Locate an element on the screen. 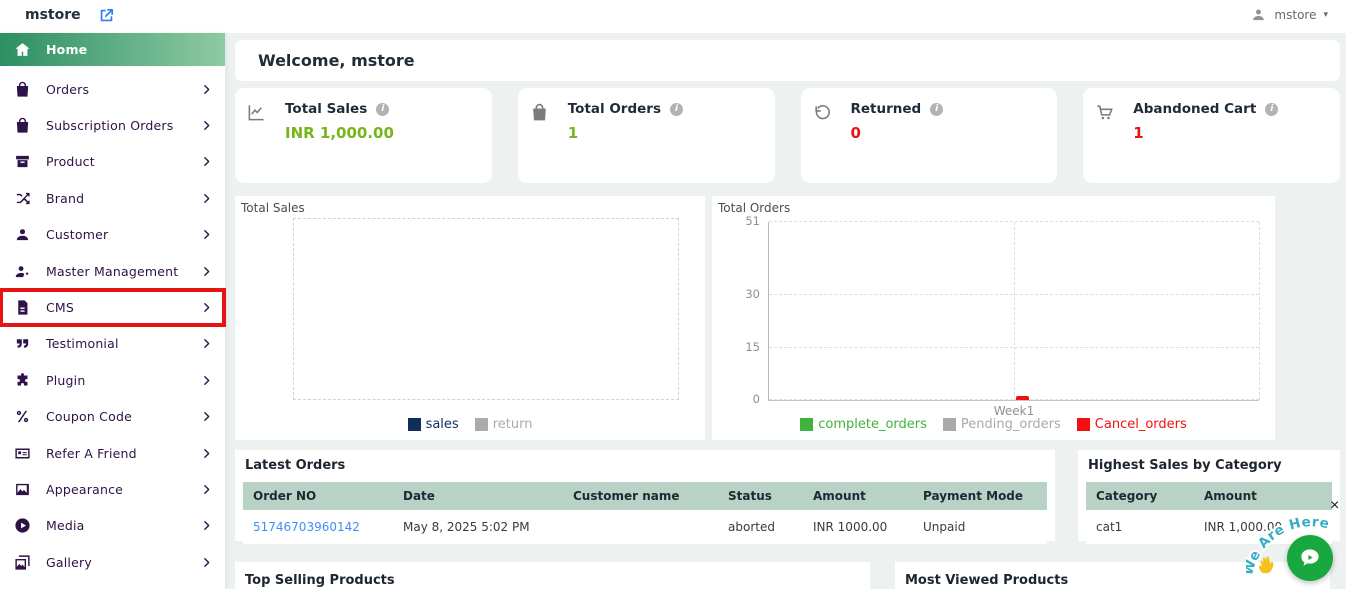 This screenshot has height=589, width=1346. sidebar-item-brand: Brand is located at coordinates (112, 198).